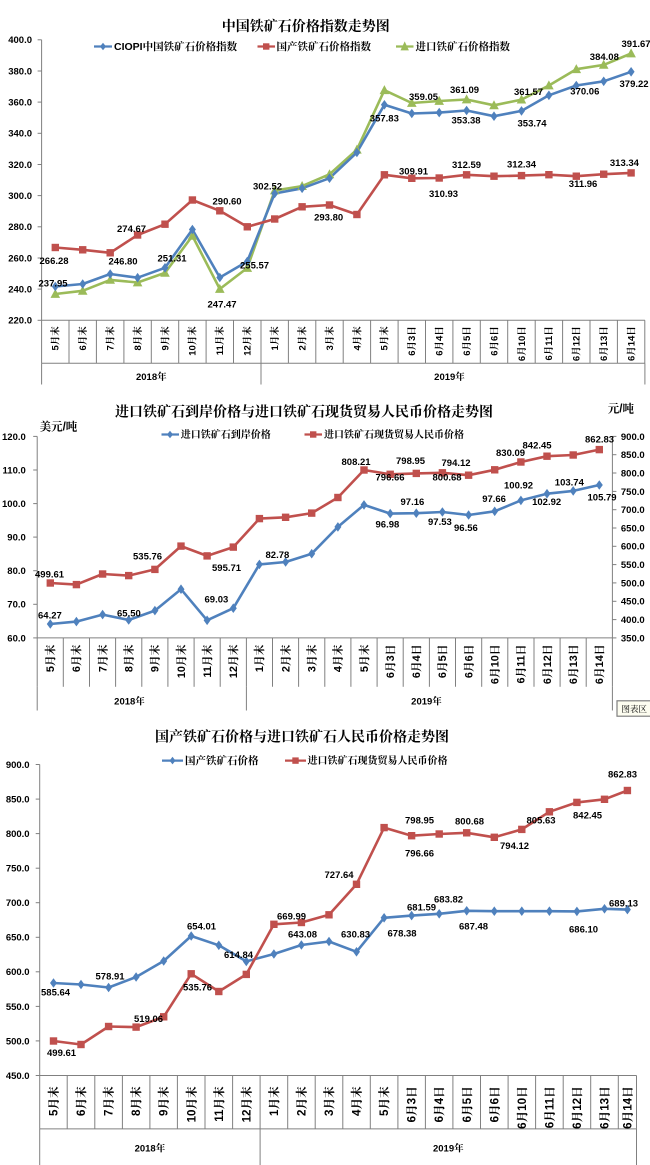 Image resolution: width=650 pixels, height=1165 pixels. What do you see at coordinates (466, 165) in the screenshot?
I see `svg-text: 312.59` at bounding box center [466, 165].